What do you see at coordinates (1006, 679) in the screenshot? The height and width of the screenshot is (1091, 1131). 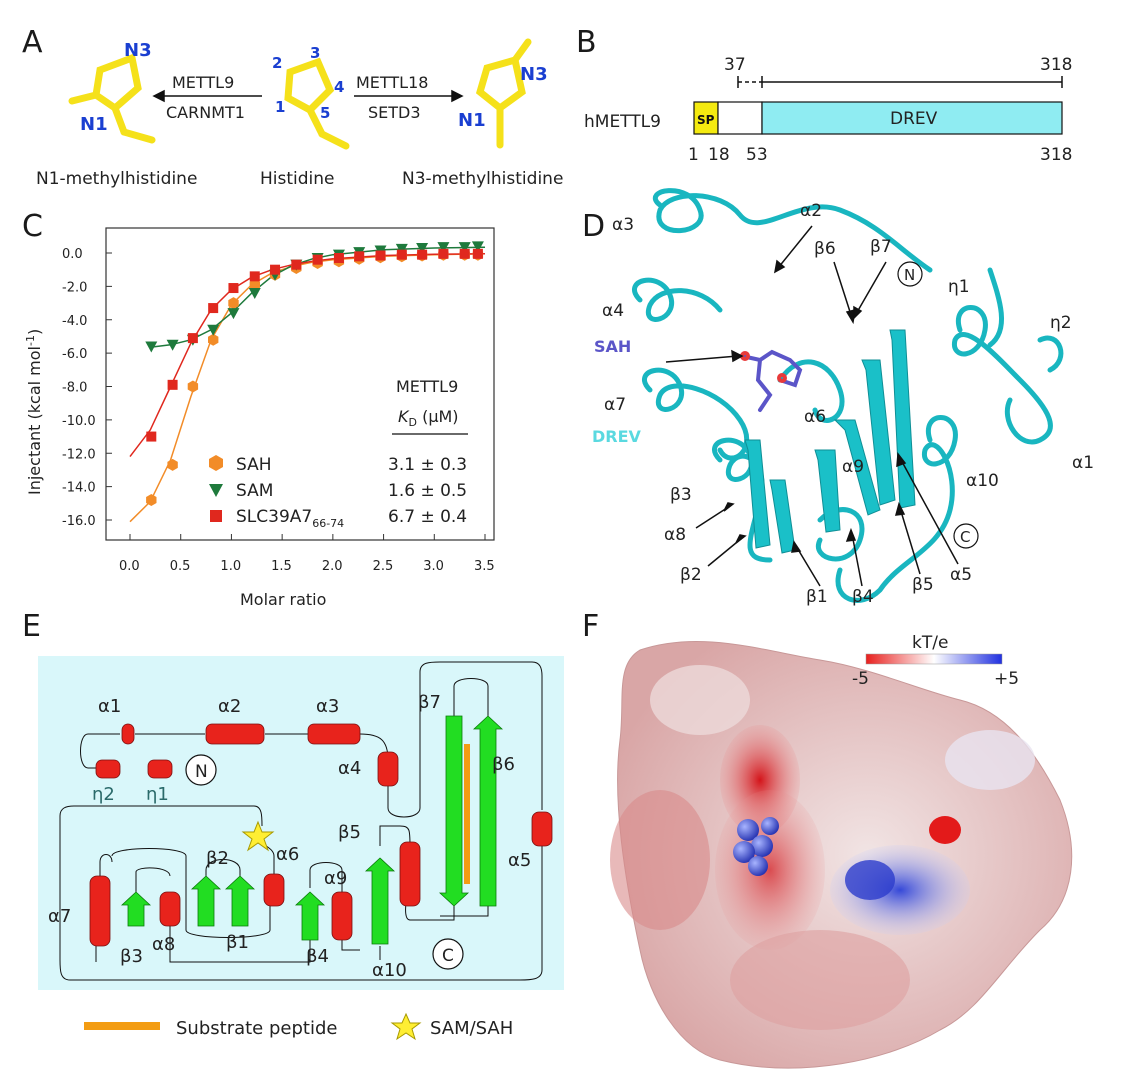 I see `scale-max: +5` at bounding box center [1006, 679].